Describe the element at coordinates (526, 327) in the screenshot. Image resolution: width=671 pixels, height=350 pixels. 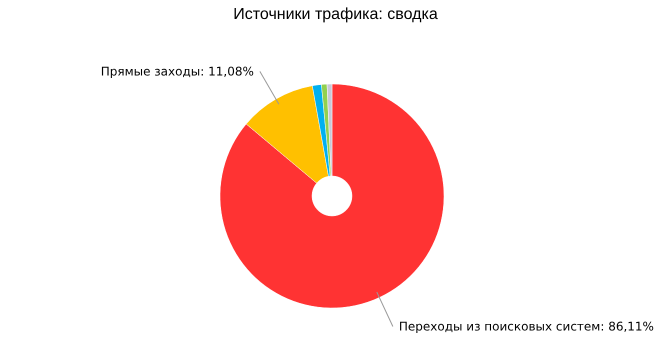
I see `slice-label: Переходы из поисковых систем: 86,11%` at that location.